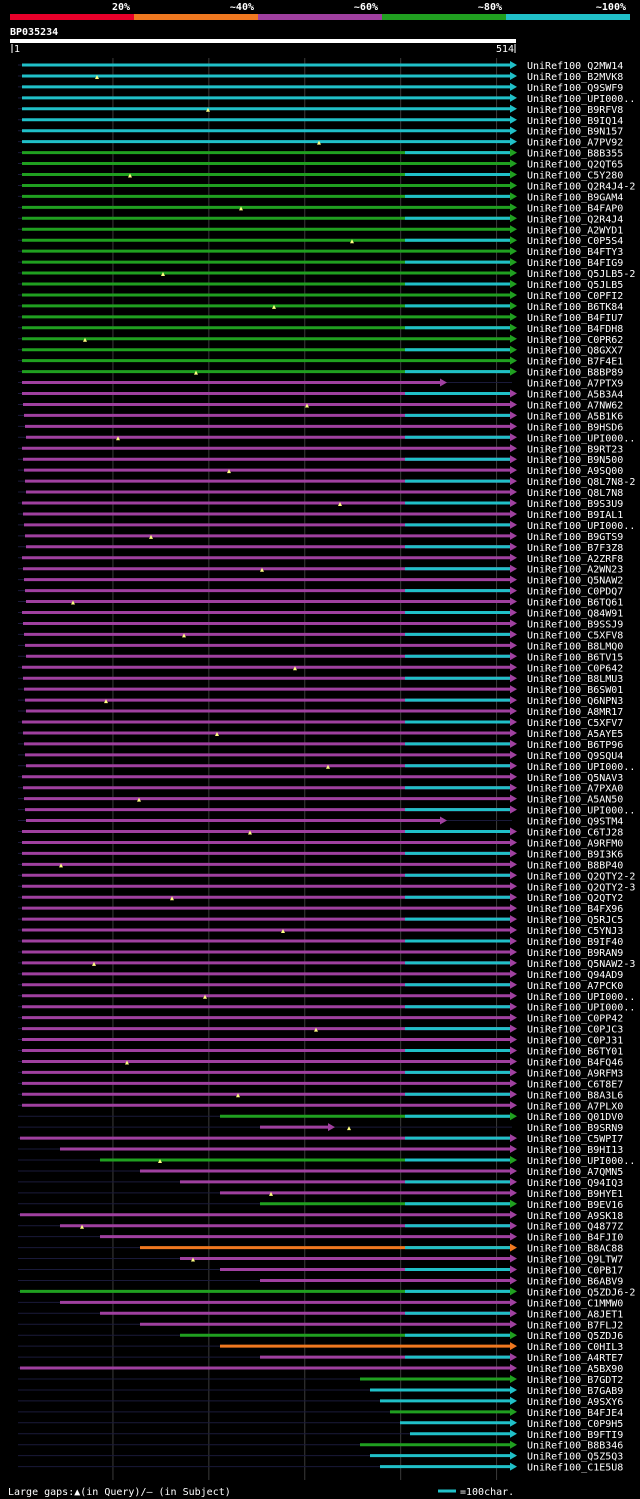 The image size is (640, 1499). What do you see at coordinates (320, 756) in the screenshot?
I see `hit-row: UniRef100_Q9SQU4` at bounding box center [320, 756].